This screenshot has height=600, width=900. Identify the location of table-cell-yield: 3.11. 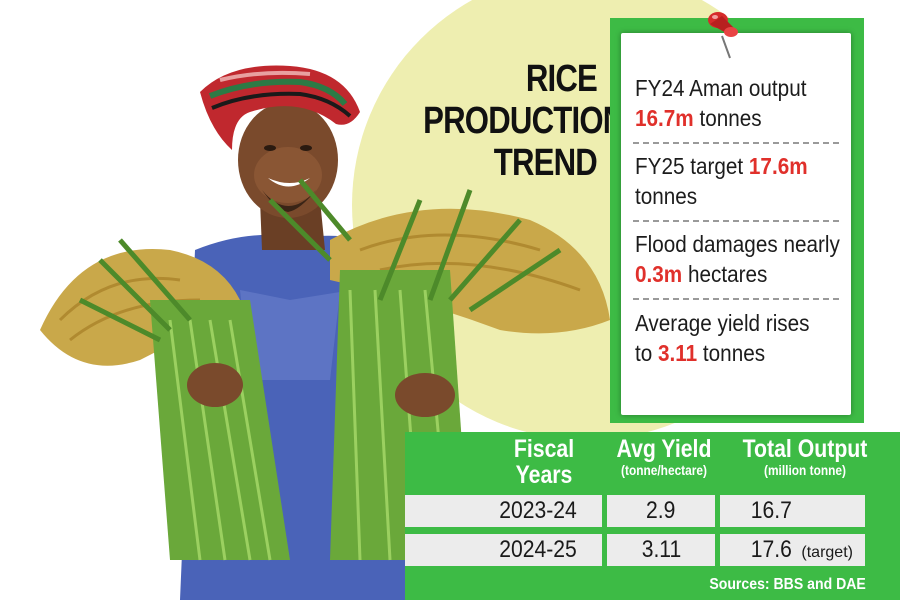
(661, 550).